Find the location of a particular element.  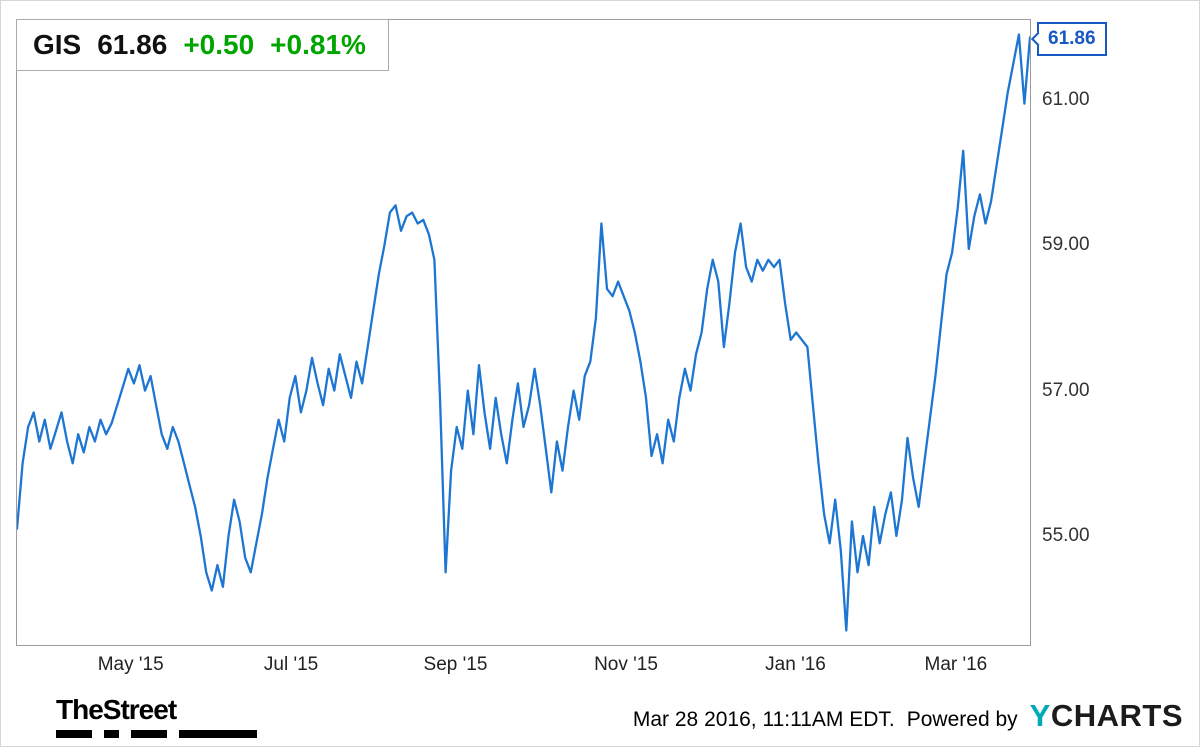

y-axis-label: 59.00 is located at coordinates (1066, 245).